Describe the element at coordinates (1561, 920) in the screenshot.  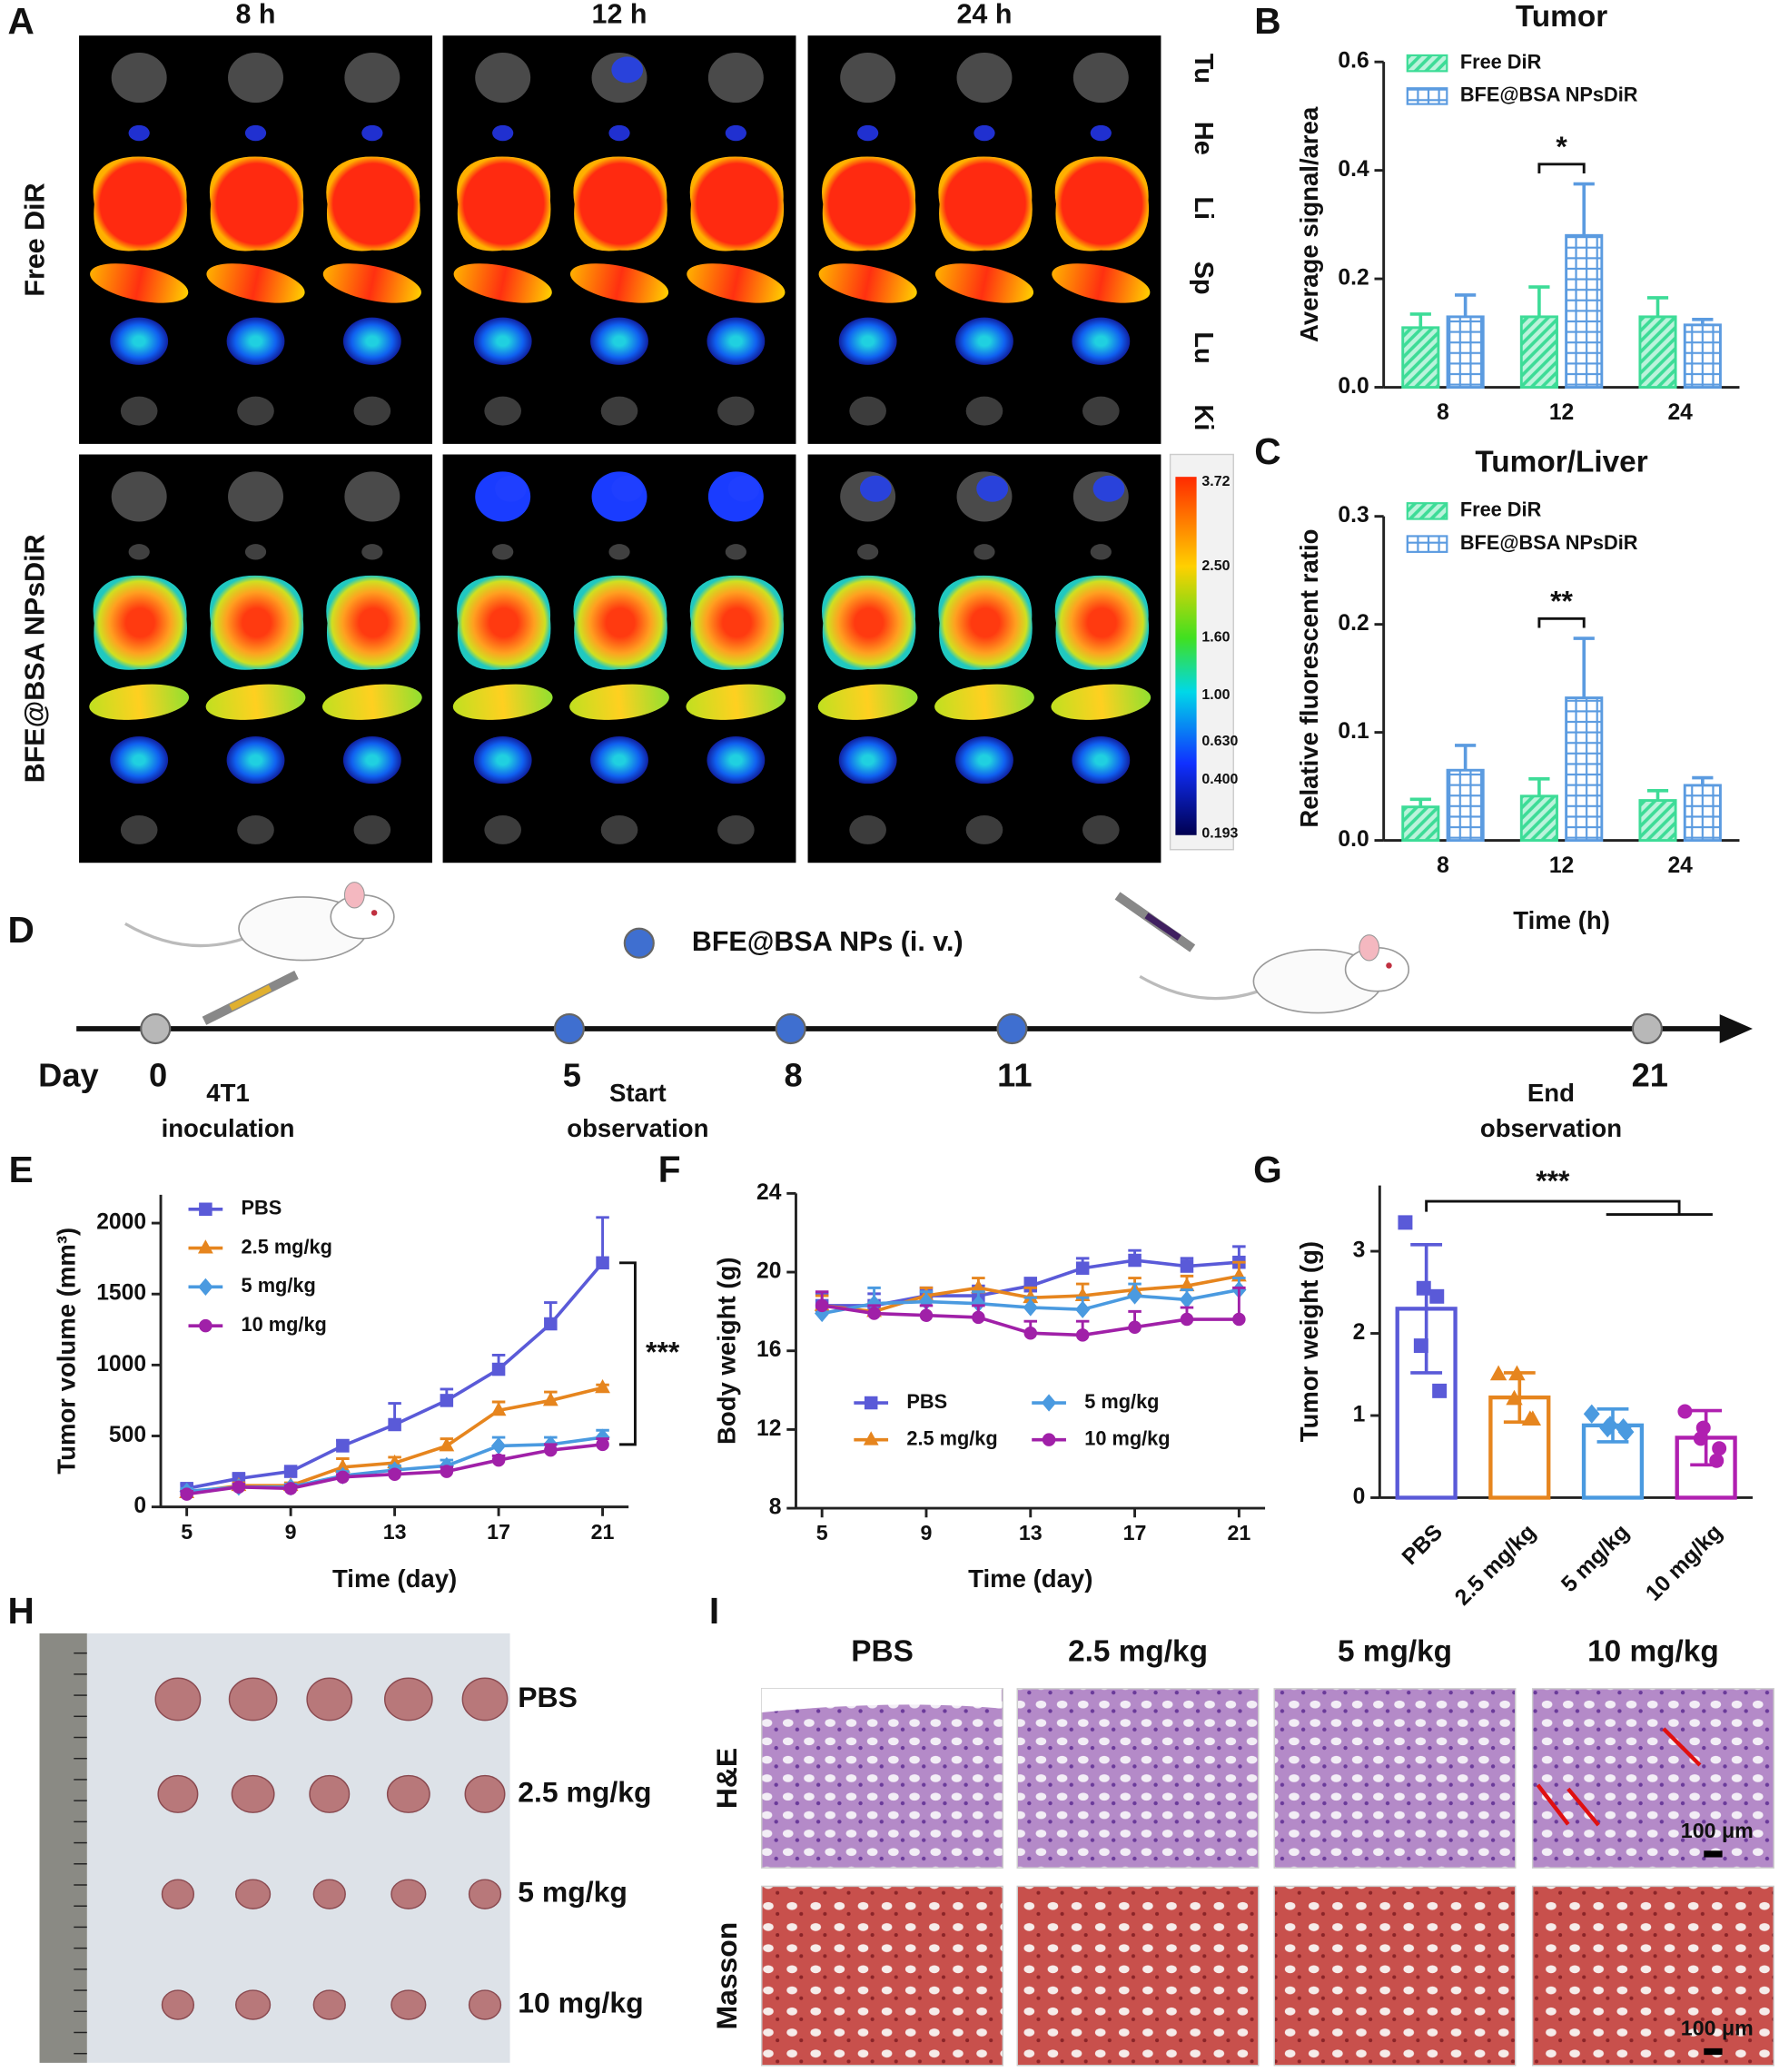
I see `x-axis-label: Time (h)` at that location.